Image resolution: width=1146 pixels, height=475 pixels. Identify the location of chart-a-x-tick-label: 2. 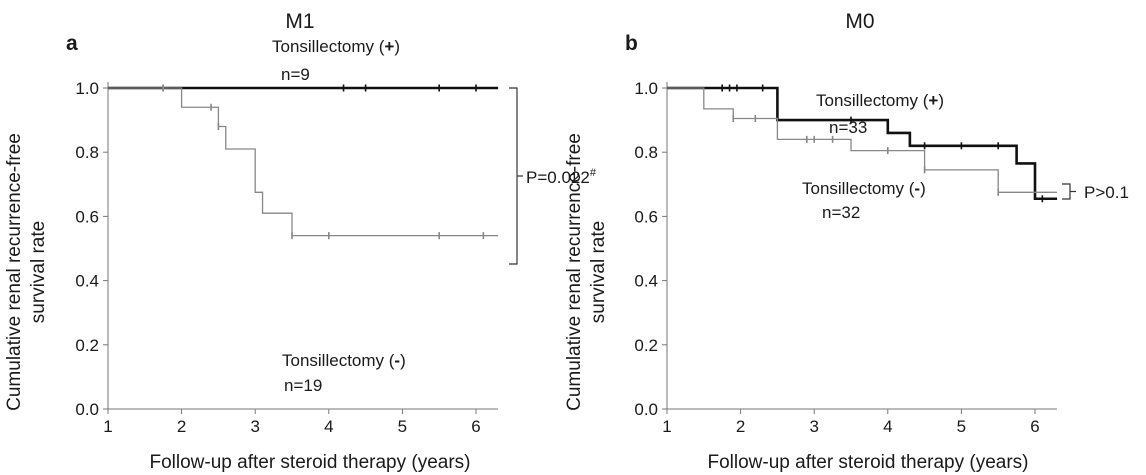
(181, 426).